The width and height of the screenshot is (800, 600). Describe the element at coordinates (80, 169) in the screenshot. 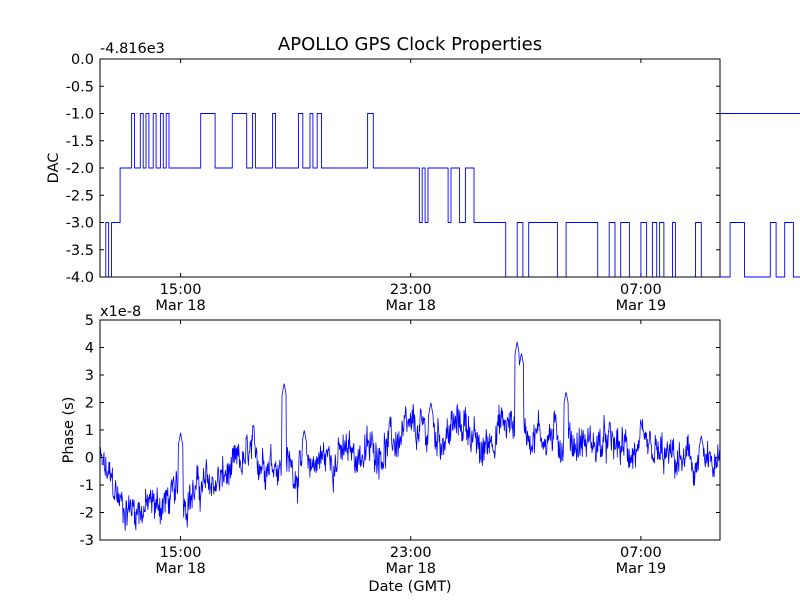

I see `dac-y-tick-label: -2.0` at that location.